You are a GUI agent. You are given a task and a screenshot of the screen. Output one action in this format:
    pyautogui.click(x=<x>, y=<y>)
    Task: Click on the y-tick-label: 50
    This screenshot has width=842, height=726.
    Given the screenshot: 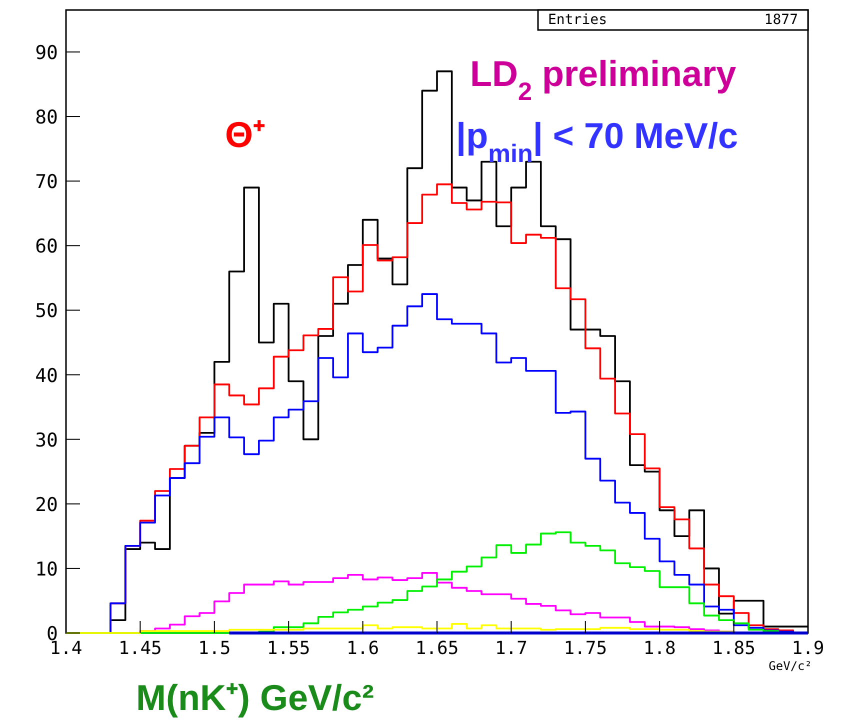 What is the action you would take?
    pyautogui.click(x=46, y=311)
    